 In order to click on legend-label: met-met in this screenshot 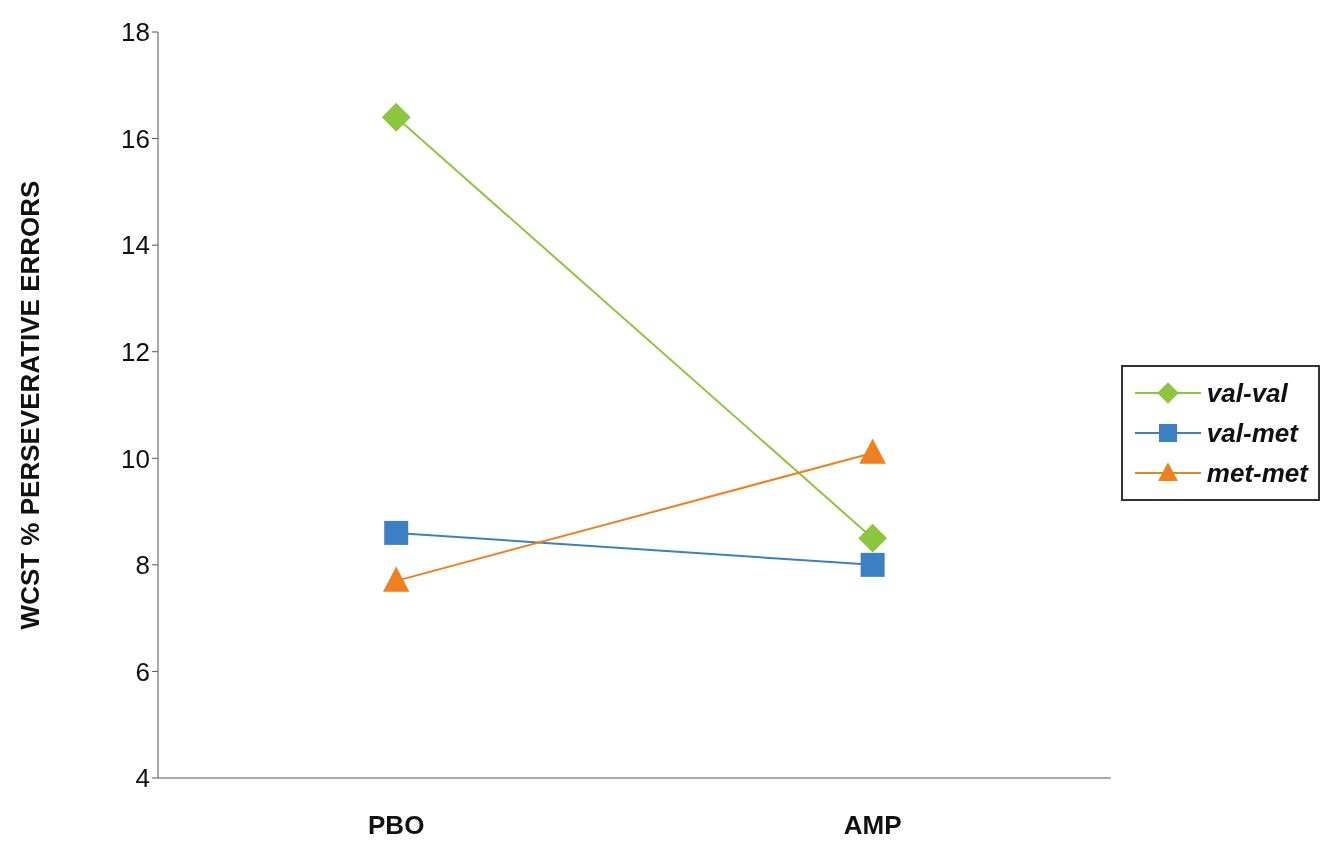, I will do `click(1257, 473)`.